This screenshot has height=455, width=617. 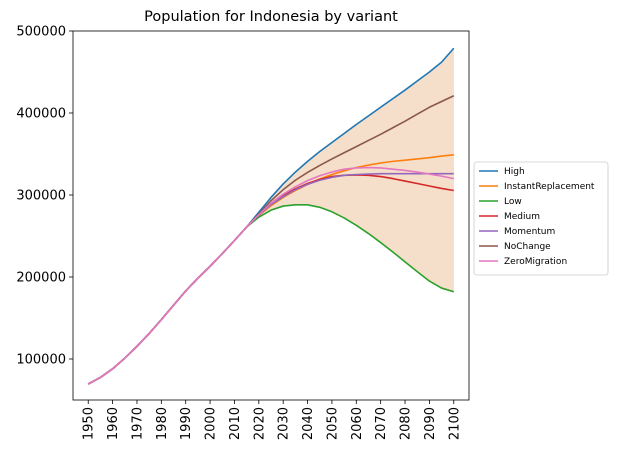 I want to click on legend-label-momentum: Momentum, so click(x=529, y=232).